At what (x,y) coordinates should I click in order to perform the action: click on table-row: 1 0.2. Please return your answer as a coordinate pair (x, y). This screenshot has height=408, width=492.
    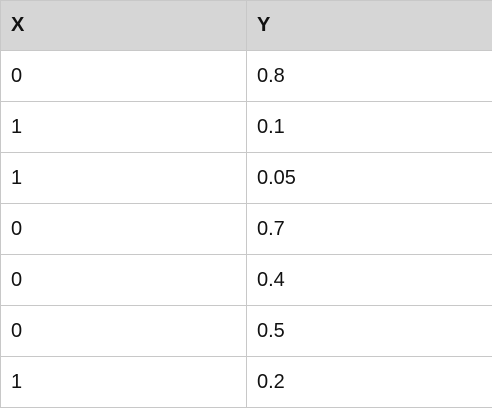
    Looking at the image, I should click on (246, 382).